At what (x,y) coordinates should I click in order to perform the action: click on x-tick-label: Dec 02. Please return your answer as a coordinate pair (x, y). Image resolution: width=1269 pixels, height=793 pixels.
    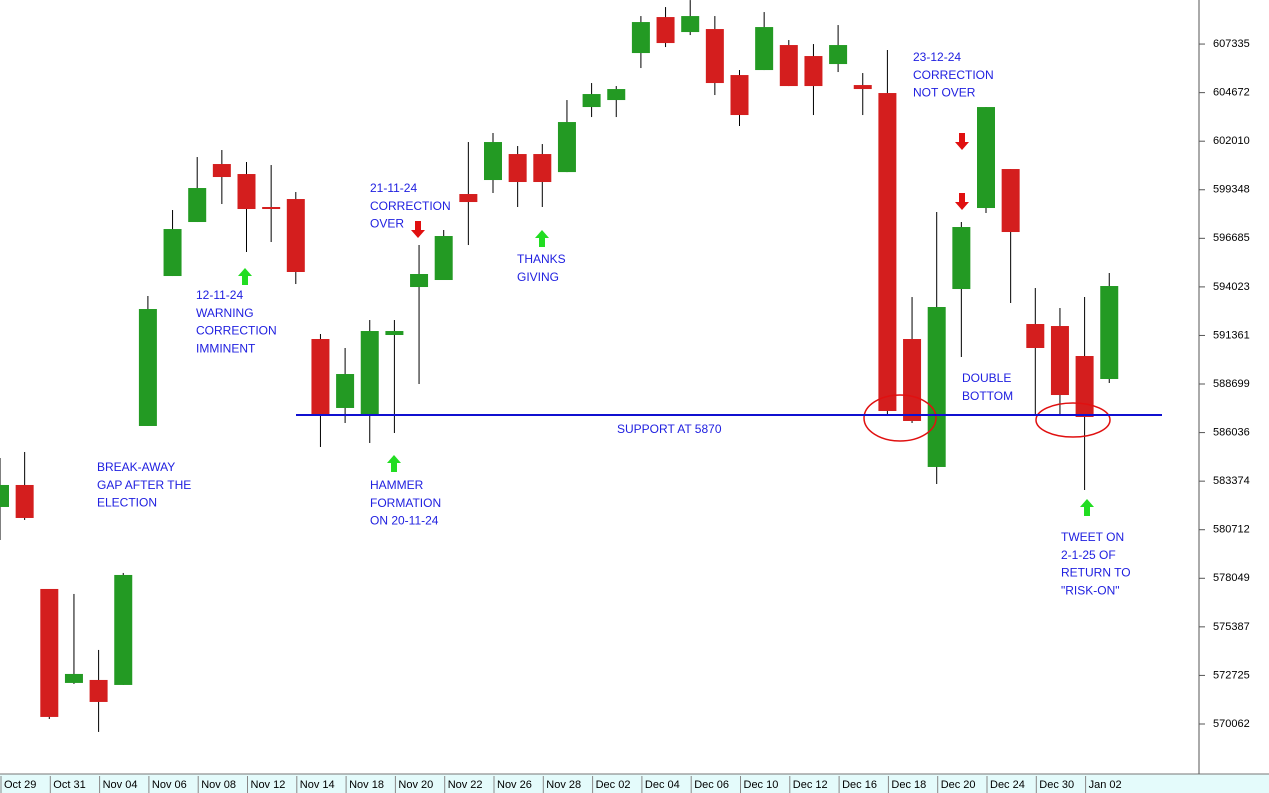
    Looking at the image, I should click on (613, 785).